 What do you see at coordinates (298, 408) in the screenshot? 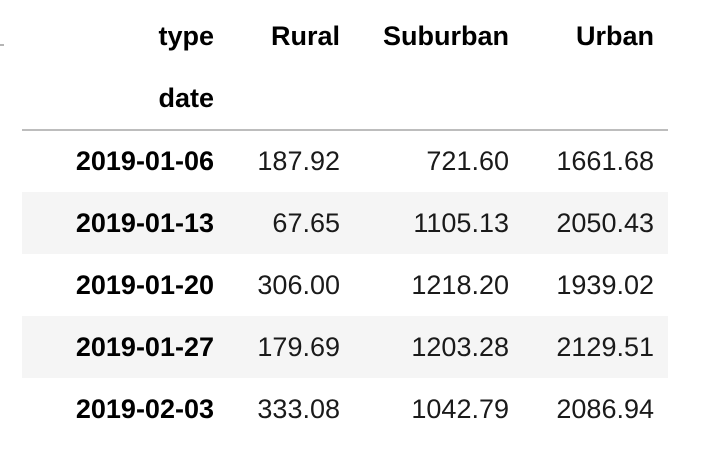
I see `cell-rural: 333.08` at bounding box center [298, 408].